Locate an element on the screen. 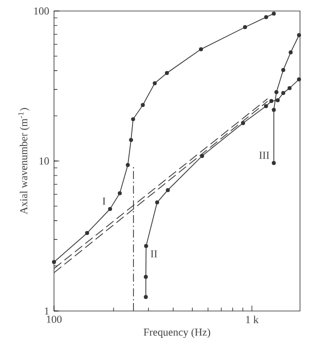  series-label: III is located at coordinates (264, 155).